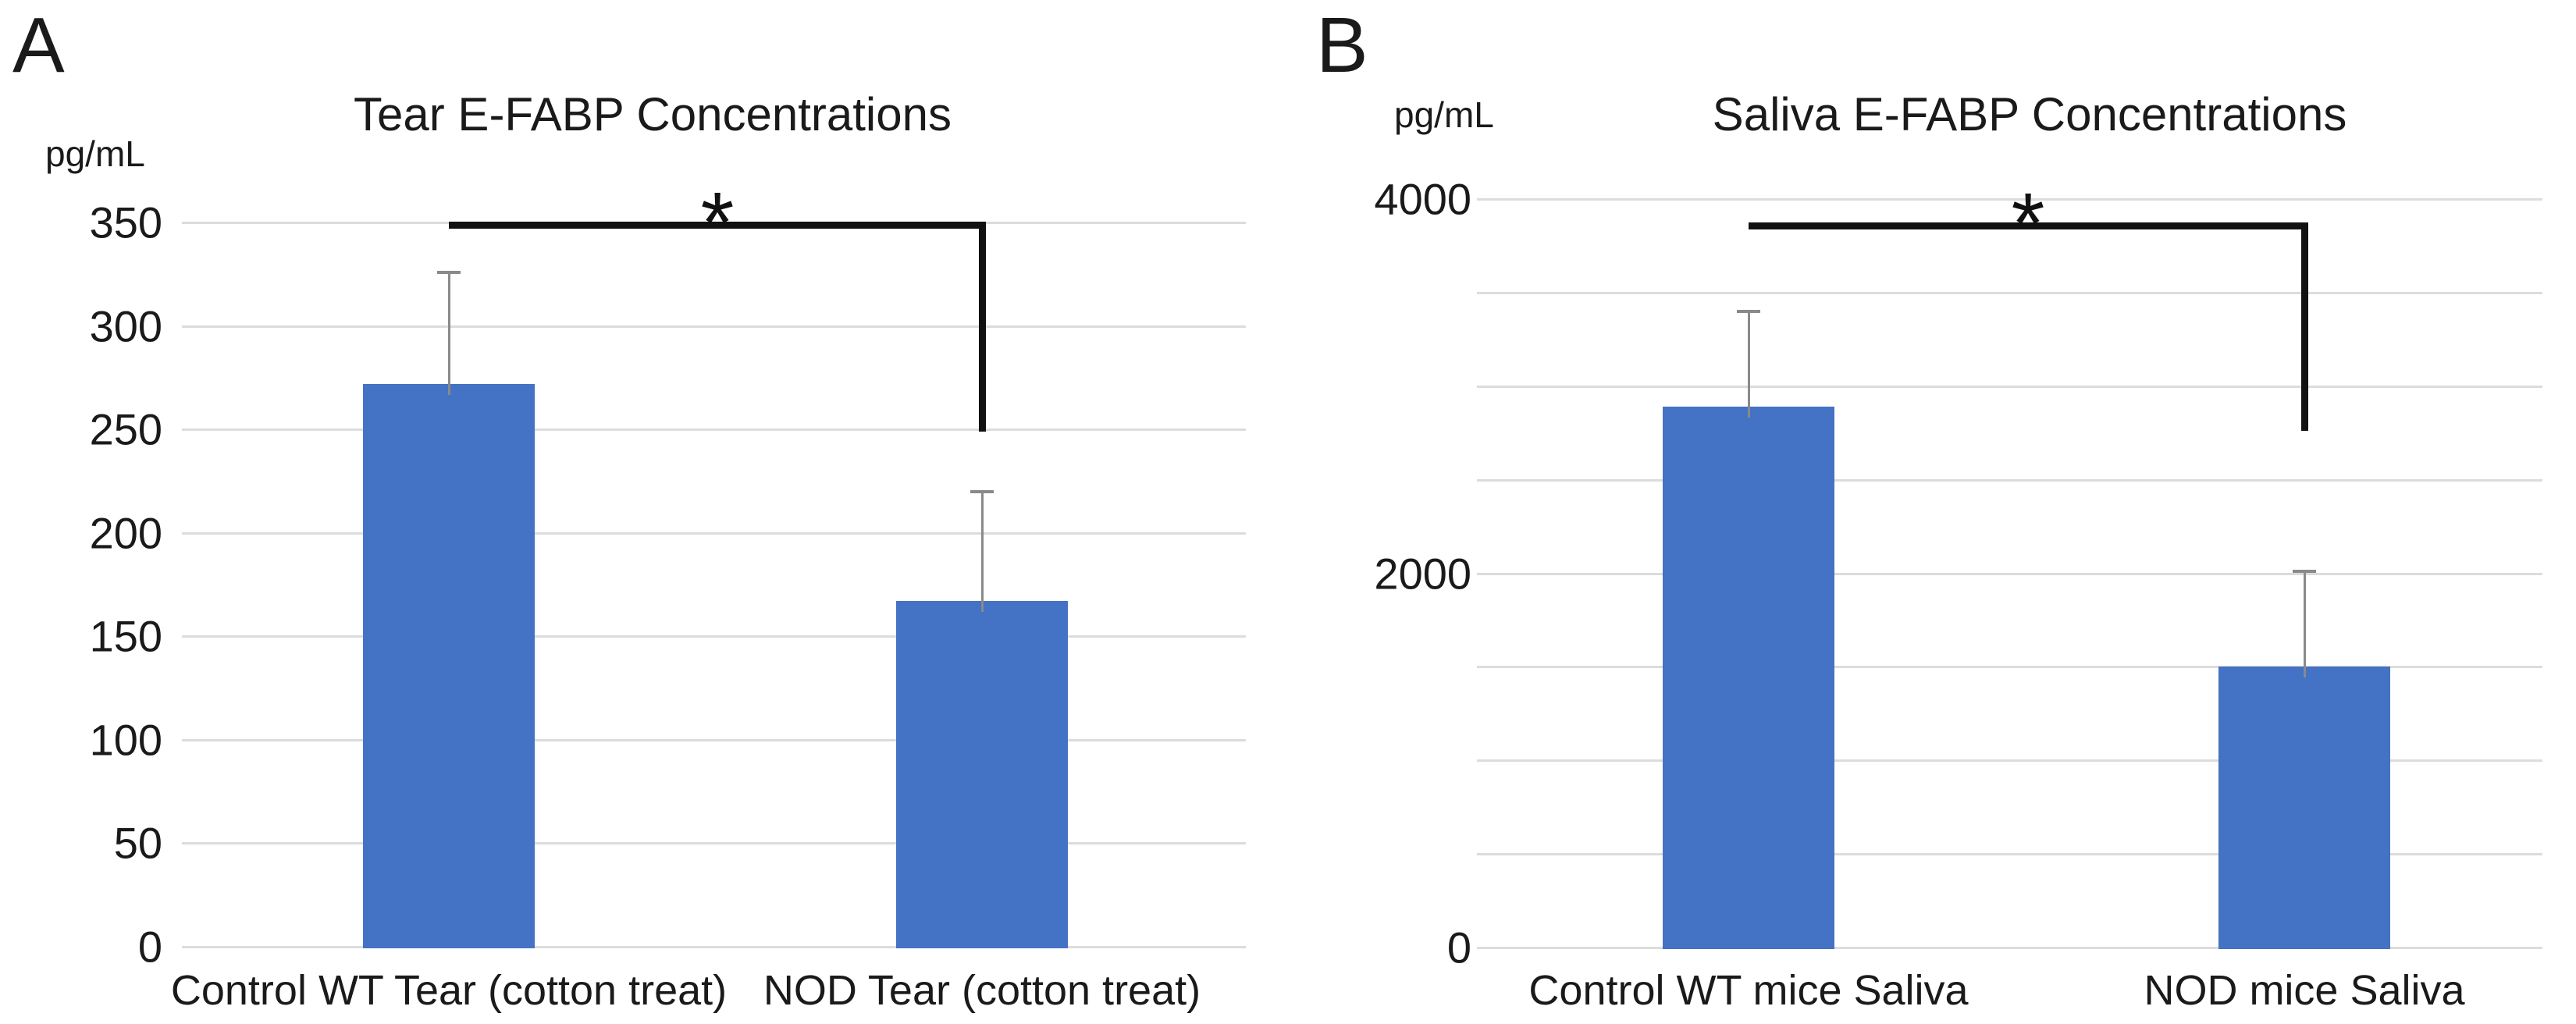  I want to click on x-category-label-0: Control WT Tear (cotton treat), so click(449, 990).